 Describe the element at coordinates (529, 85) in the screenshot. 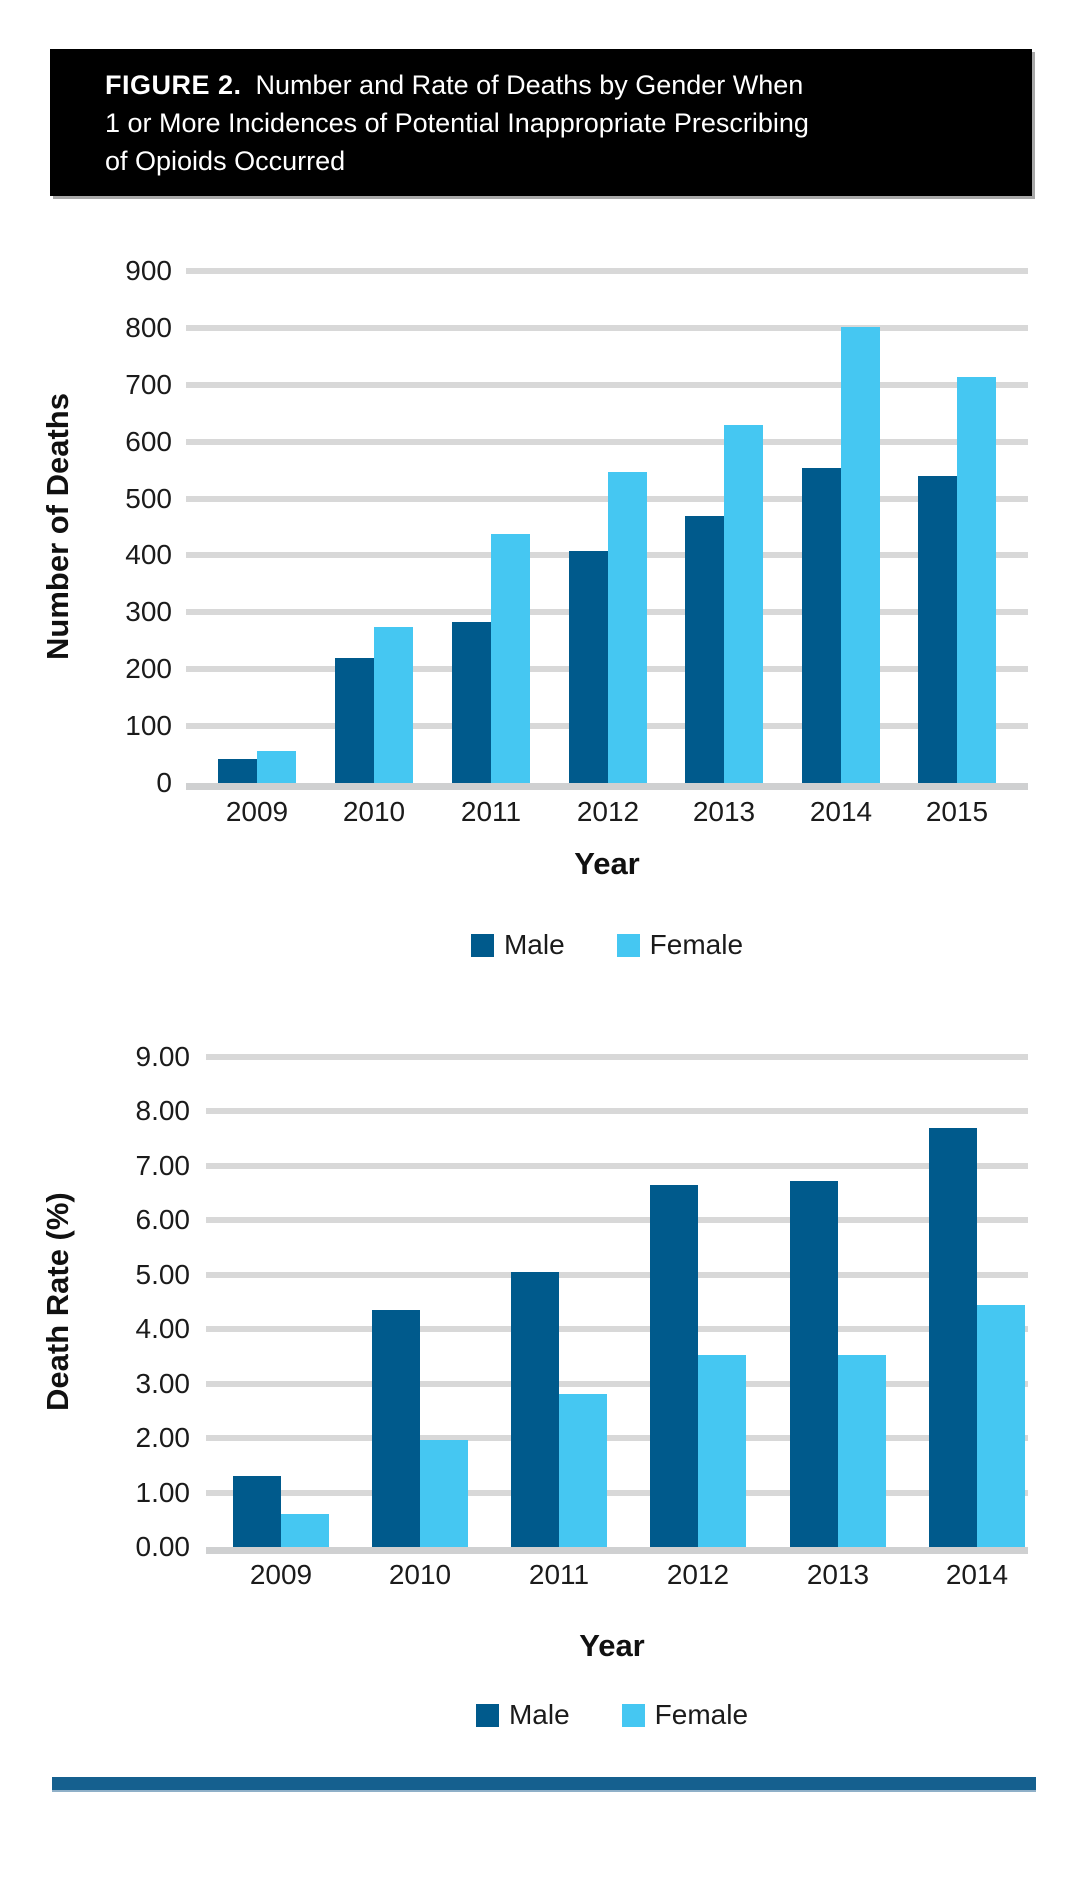

I see `figure-title-text-1: Number and Rate of Deaths by Gender When` at that location.